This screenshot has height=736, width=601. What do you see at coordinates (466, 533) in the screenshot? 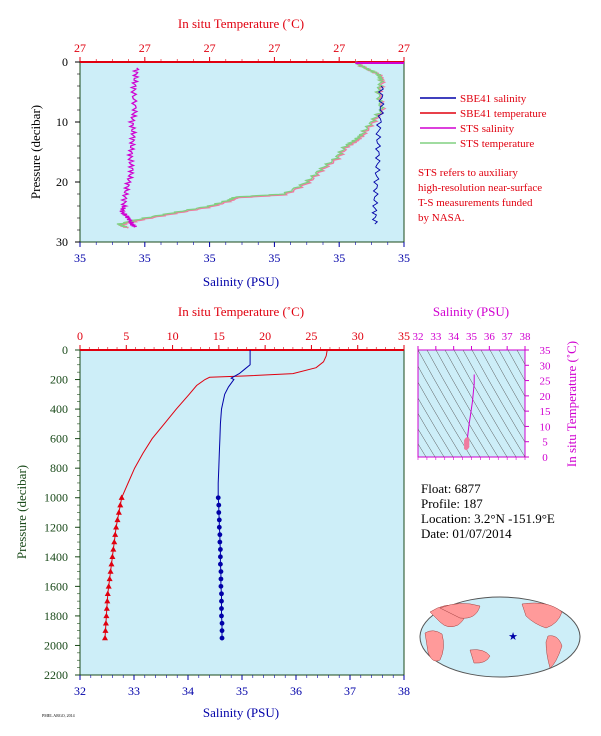
I see `float-date: Date: 01/07/2014` at bounding box center [466, 533].